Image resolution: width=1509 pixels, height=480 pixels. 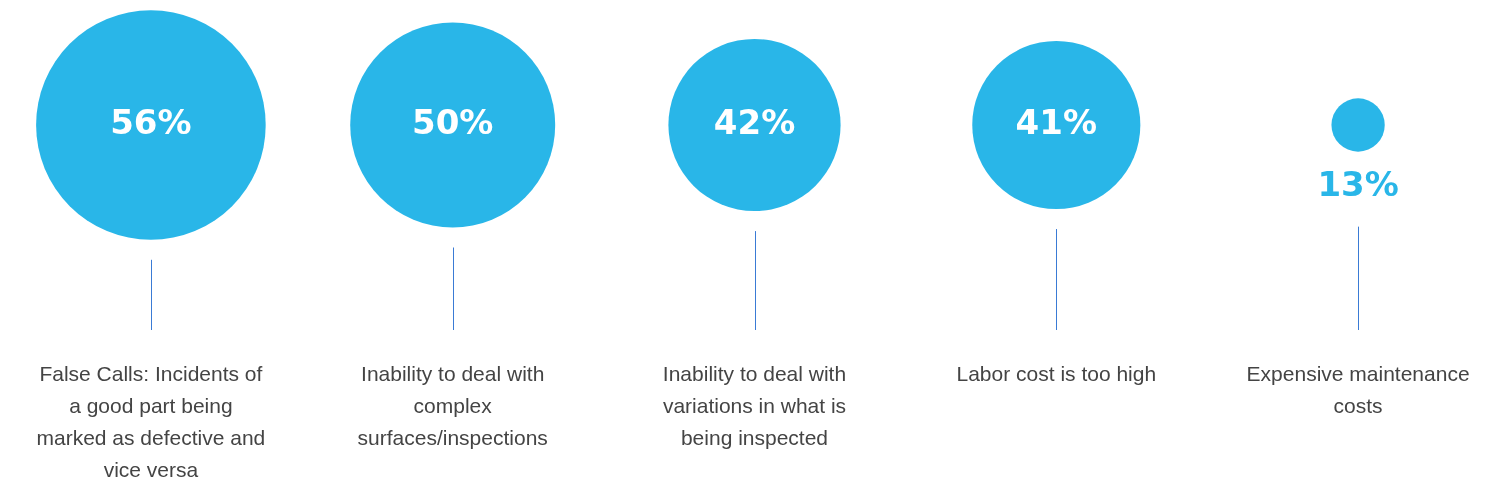 I want to click on category-label: Inability to deal with variations in what is being inspected, so click(x=754, y=406).